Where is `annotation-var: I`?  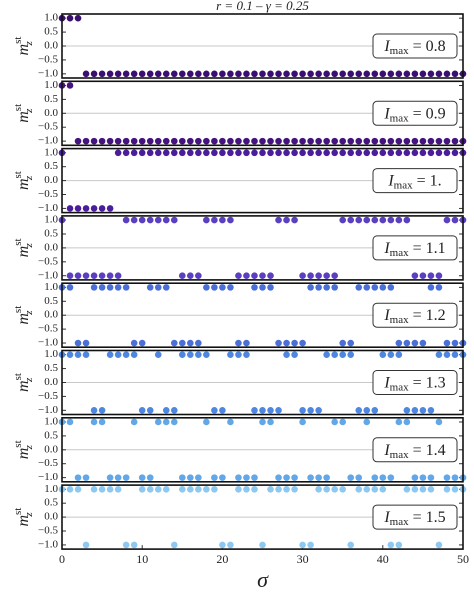
annotation-var: I is located at coordinates (386, 315).